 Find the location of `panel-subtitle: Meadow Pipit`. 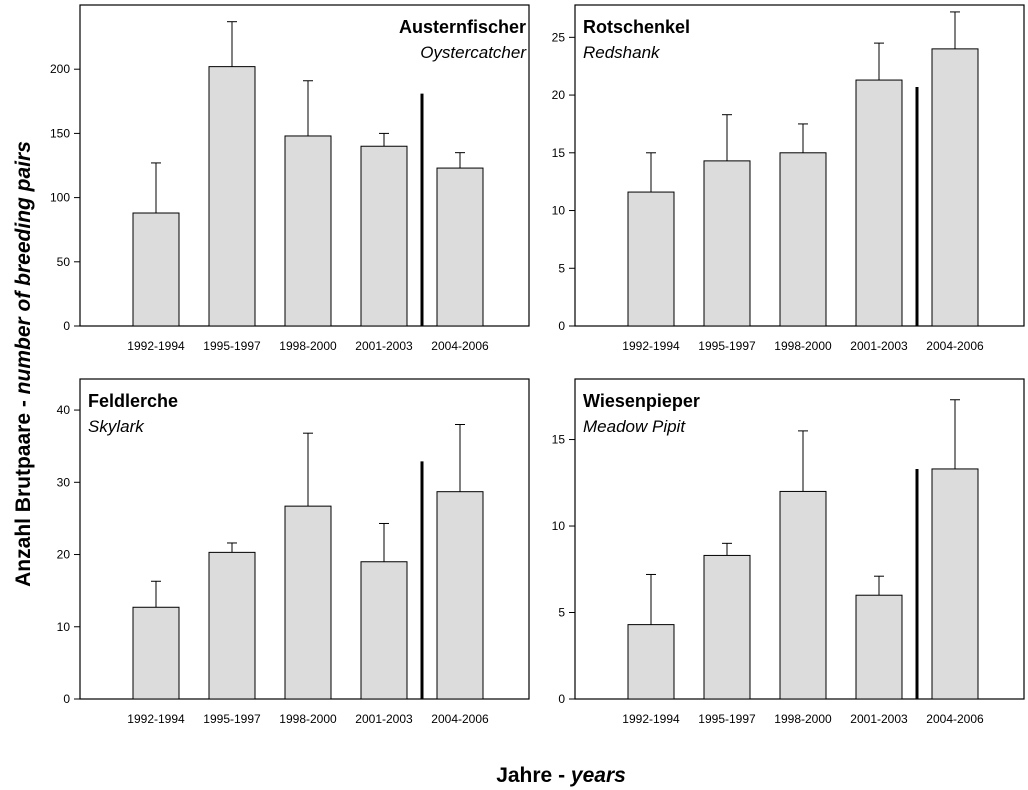

panel-subtitle: Meadow Pipit is located at coordinates (634, 426).